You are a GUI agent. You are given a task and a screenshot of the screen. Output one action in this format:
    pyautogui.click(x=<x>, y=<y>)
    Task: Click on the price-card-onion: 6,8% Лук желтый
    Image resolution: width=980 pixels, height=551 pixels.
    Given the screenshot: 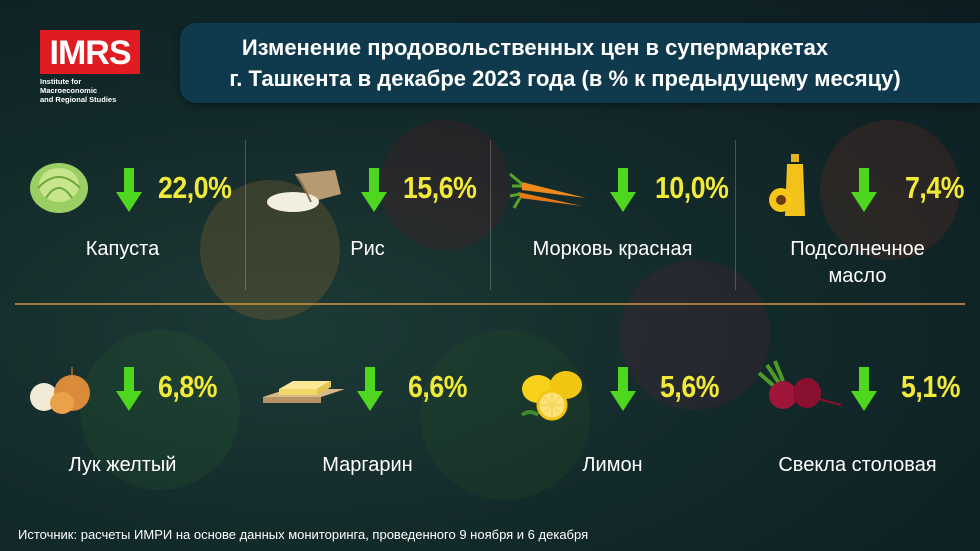 What is the action you would take?
    pyautogui.click(x=122, y=425)
    